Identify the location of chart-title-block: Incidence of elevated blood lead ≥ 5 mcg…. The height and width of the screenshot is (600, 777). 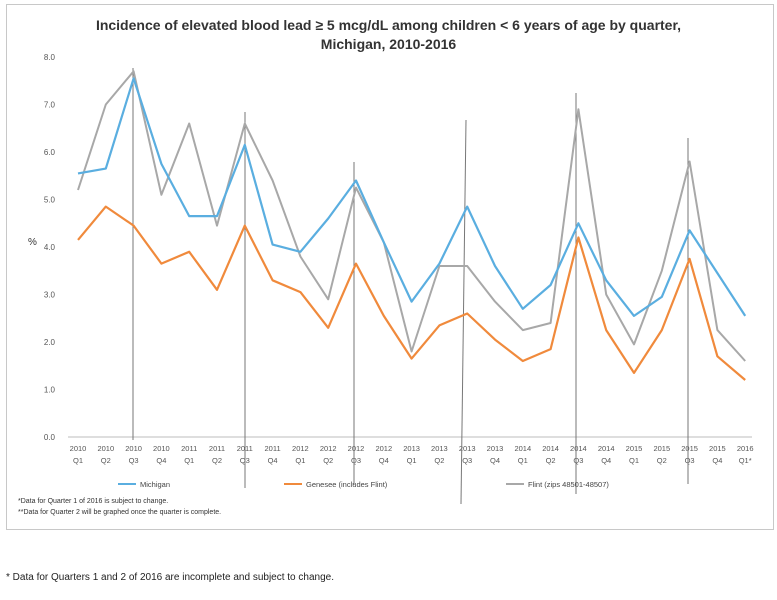
(388, 35).